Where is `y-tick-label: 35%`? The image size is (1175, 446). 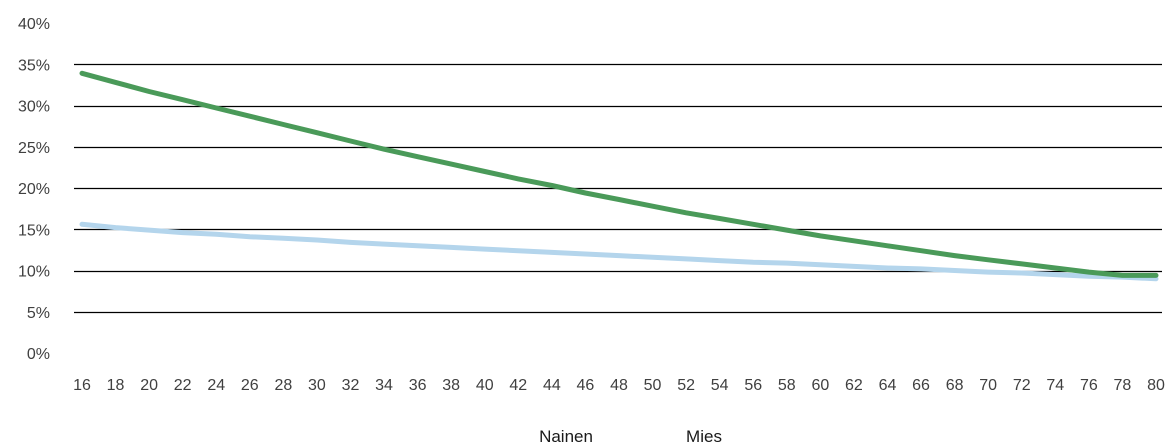
y-tick-label: 35% is located at coordinates (34, 65).